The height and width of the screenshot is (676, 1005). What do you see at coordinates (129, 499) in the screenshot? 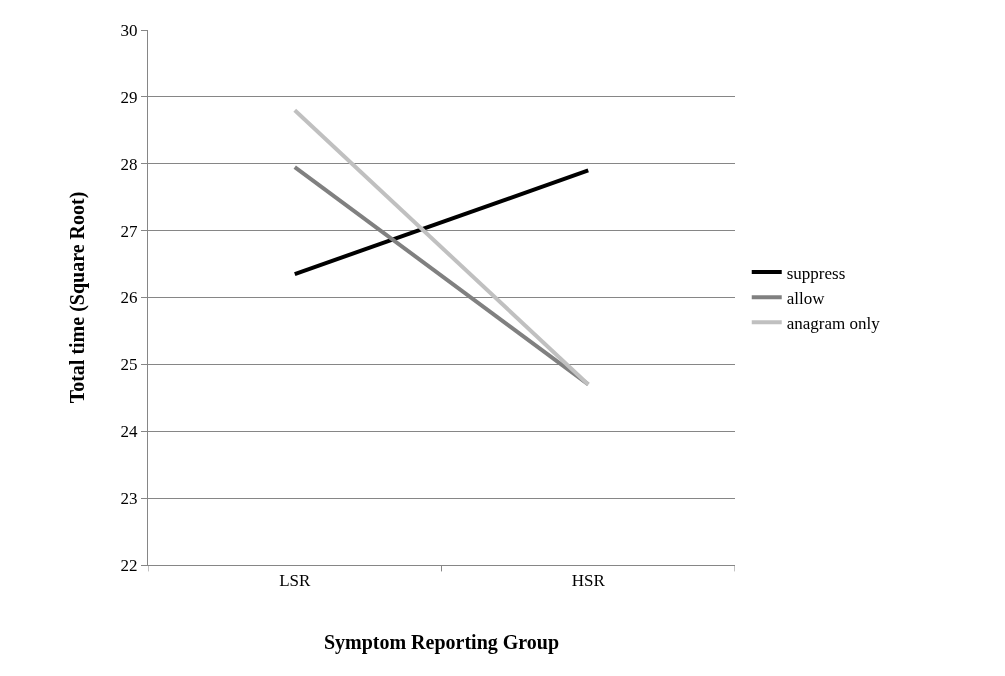
I see `y-tick-label: 23` at bounding box center [129, 499].